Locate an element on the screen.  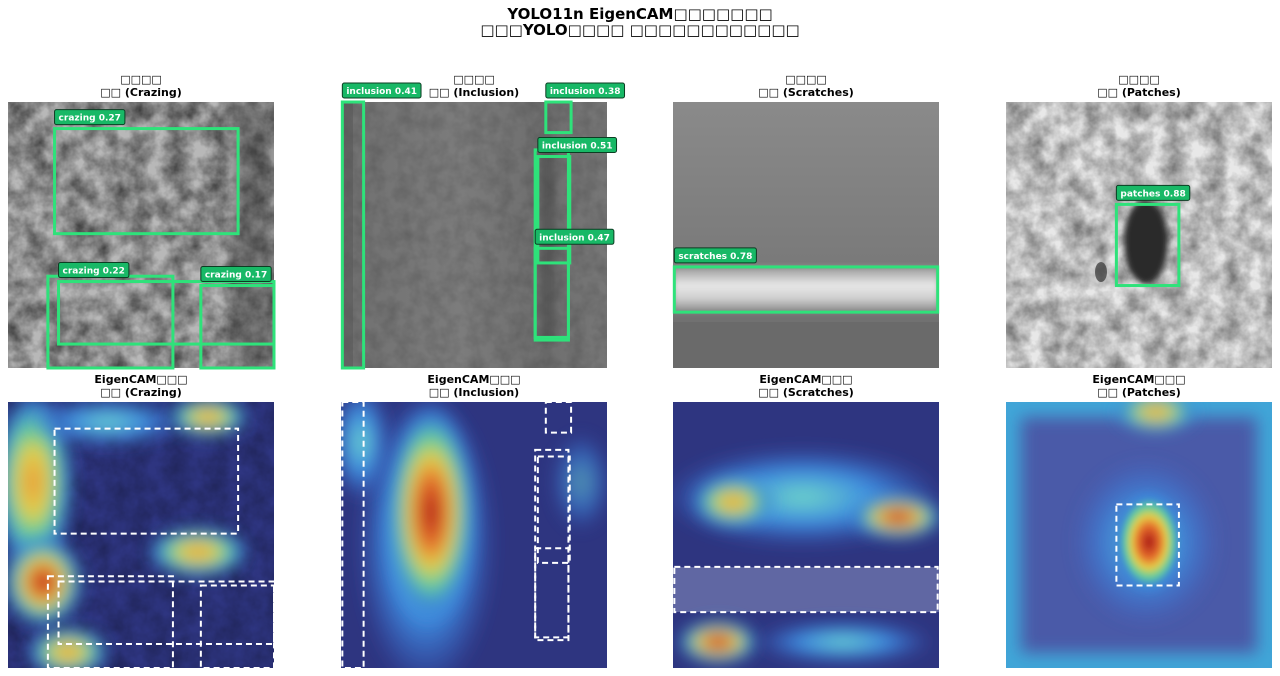
image-patches is located at coordinates (1139, 235).